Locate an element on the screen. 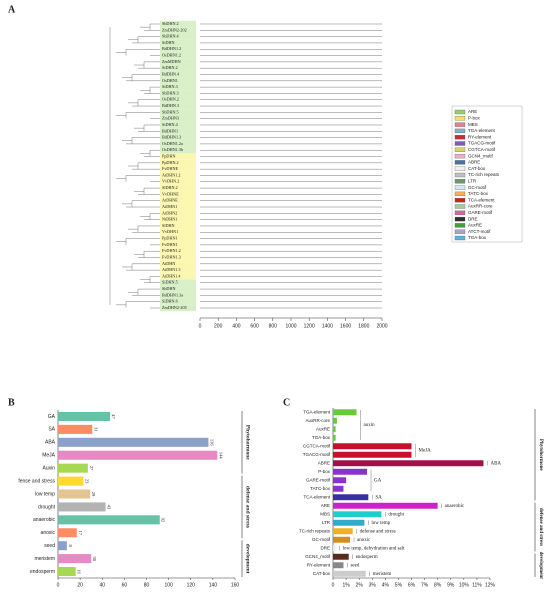 The image size is (550, 593). gene-name: AtDHNE is located at coordinates (170, 200).